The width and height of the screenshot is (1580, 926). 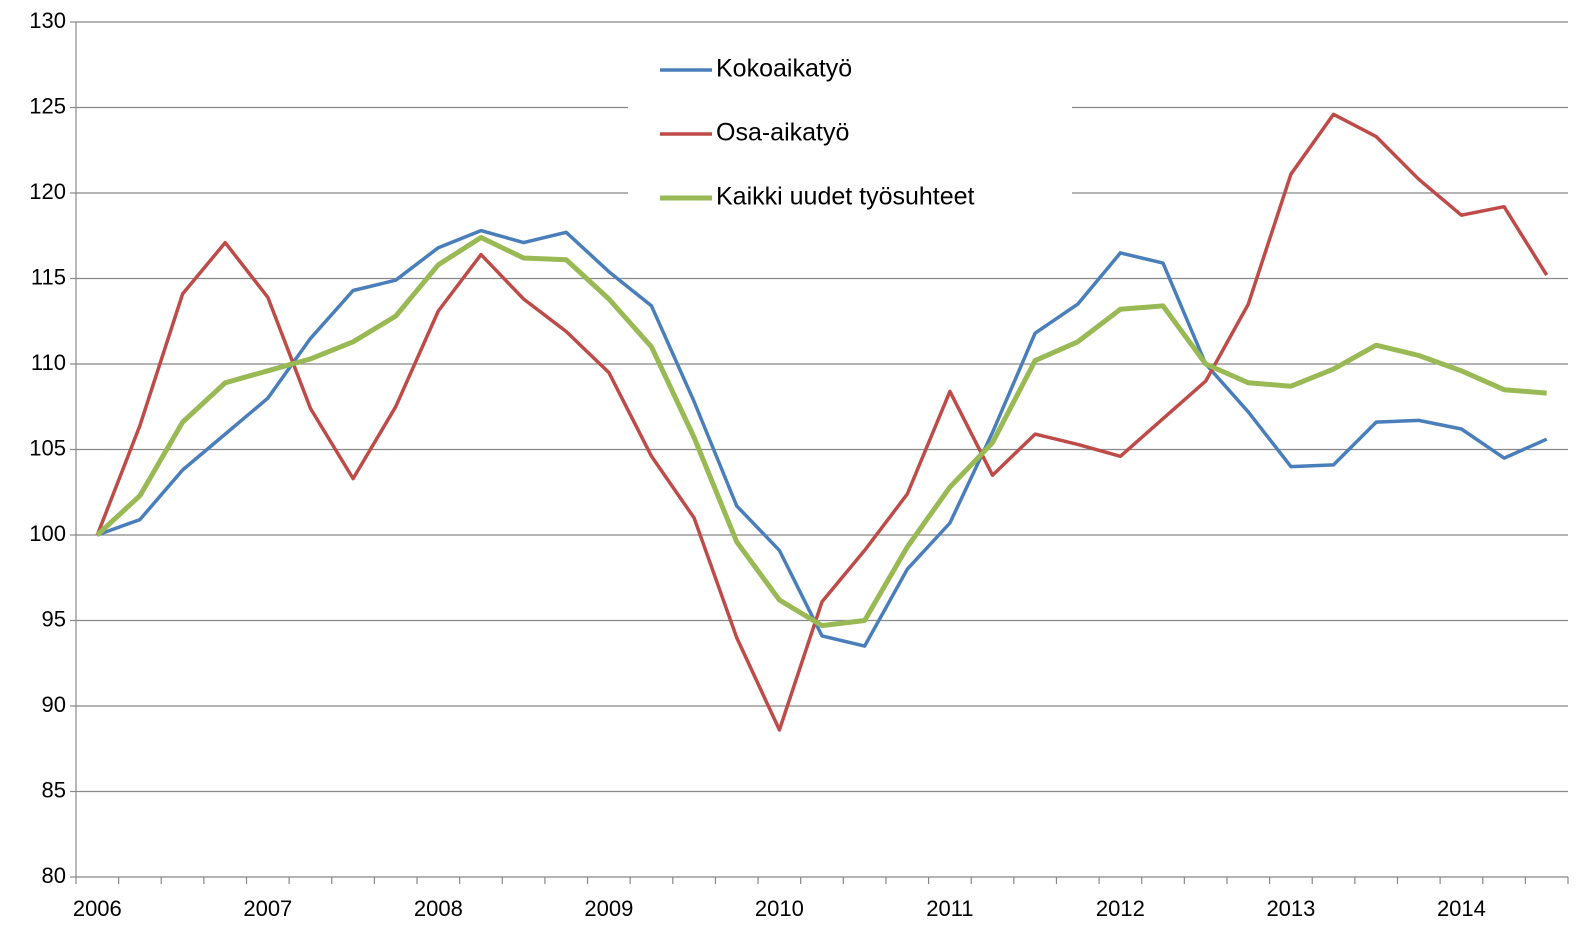 I want to click on legend-label: Kaikki uudet työsuhteet, so click(x=845, y=197).